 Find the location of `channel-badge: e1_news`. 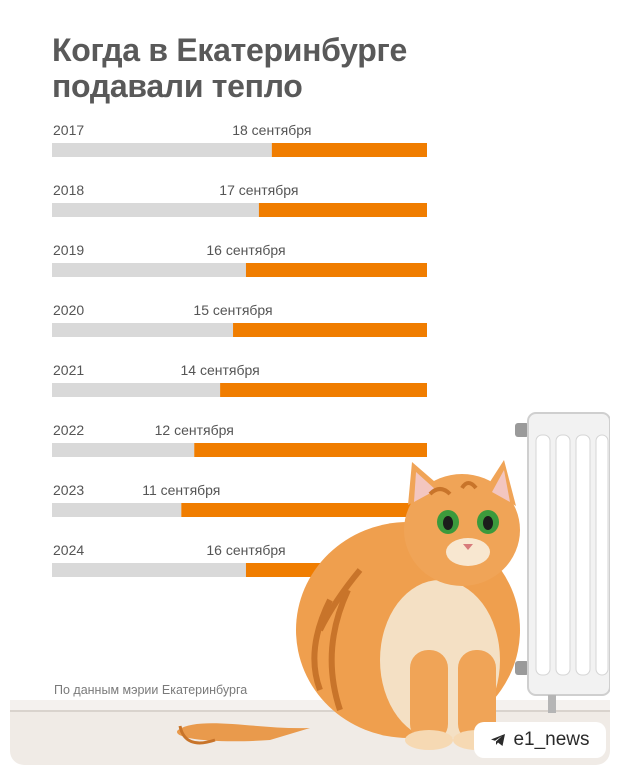

channel-badge: e1_news is located at coordinates (540, 740).